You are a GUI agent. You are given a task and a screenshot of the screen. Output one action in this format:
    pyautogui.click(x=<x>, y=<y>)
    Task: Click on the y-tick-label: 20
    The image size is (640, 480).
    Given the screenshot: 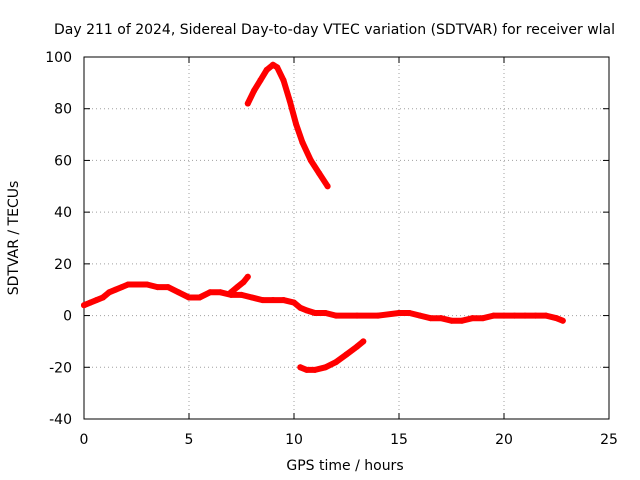 What is the action you would take?
    pyautogui.click(x=63, y=265)
    